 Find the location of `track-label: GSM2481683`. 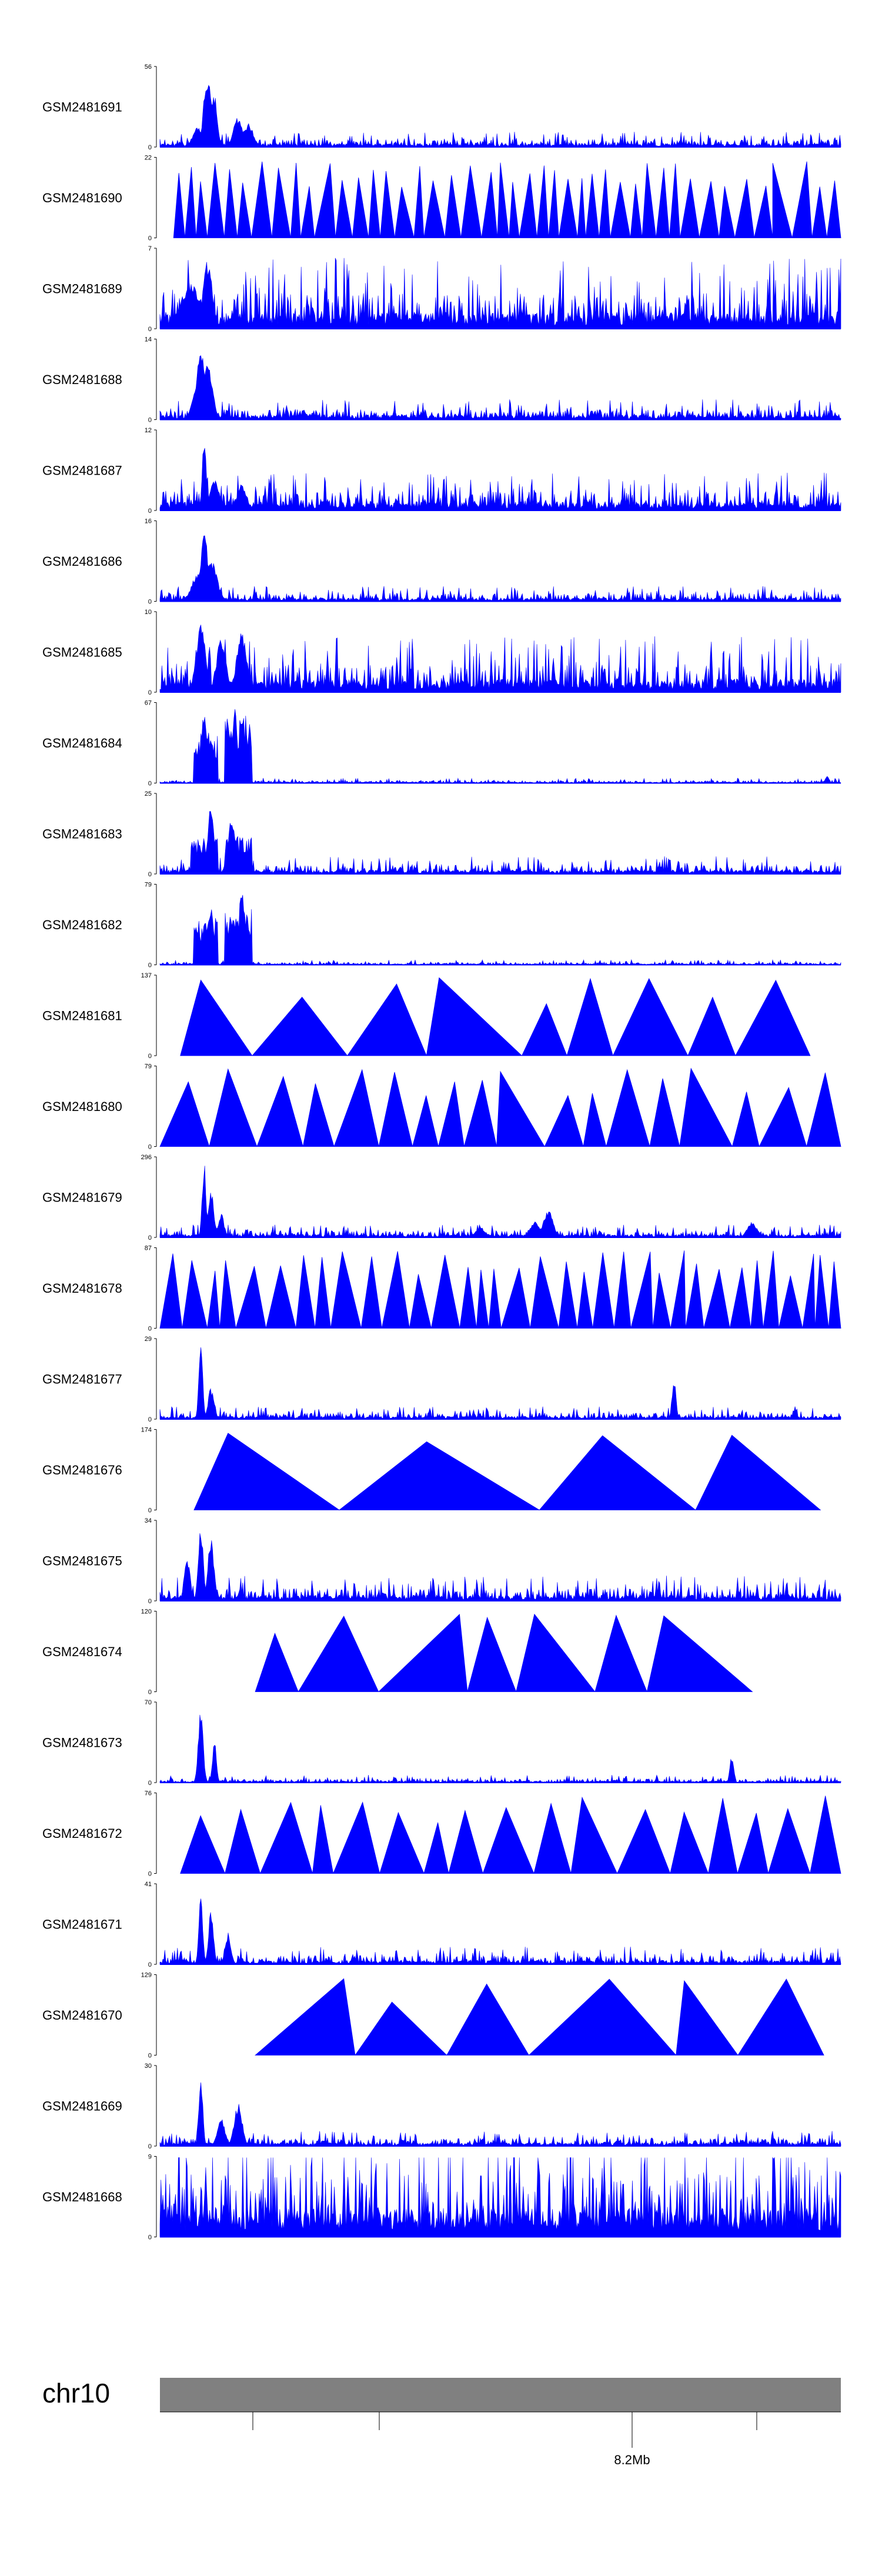

track-label: GSM2481683 is located at coordinates (82, 834).